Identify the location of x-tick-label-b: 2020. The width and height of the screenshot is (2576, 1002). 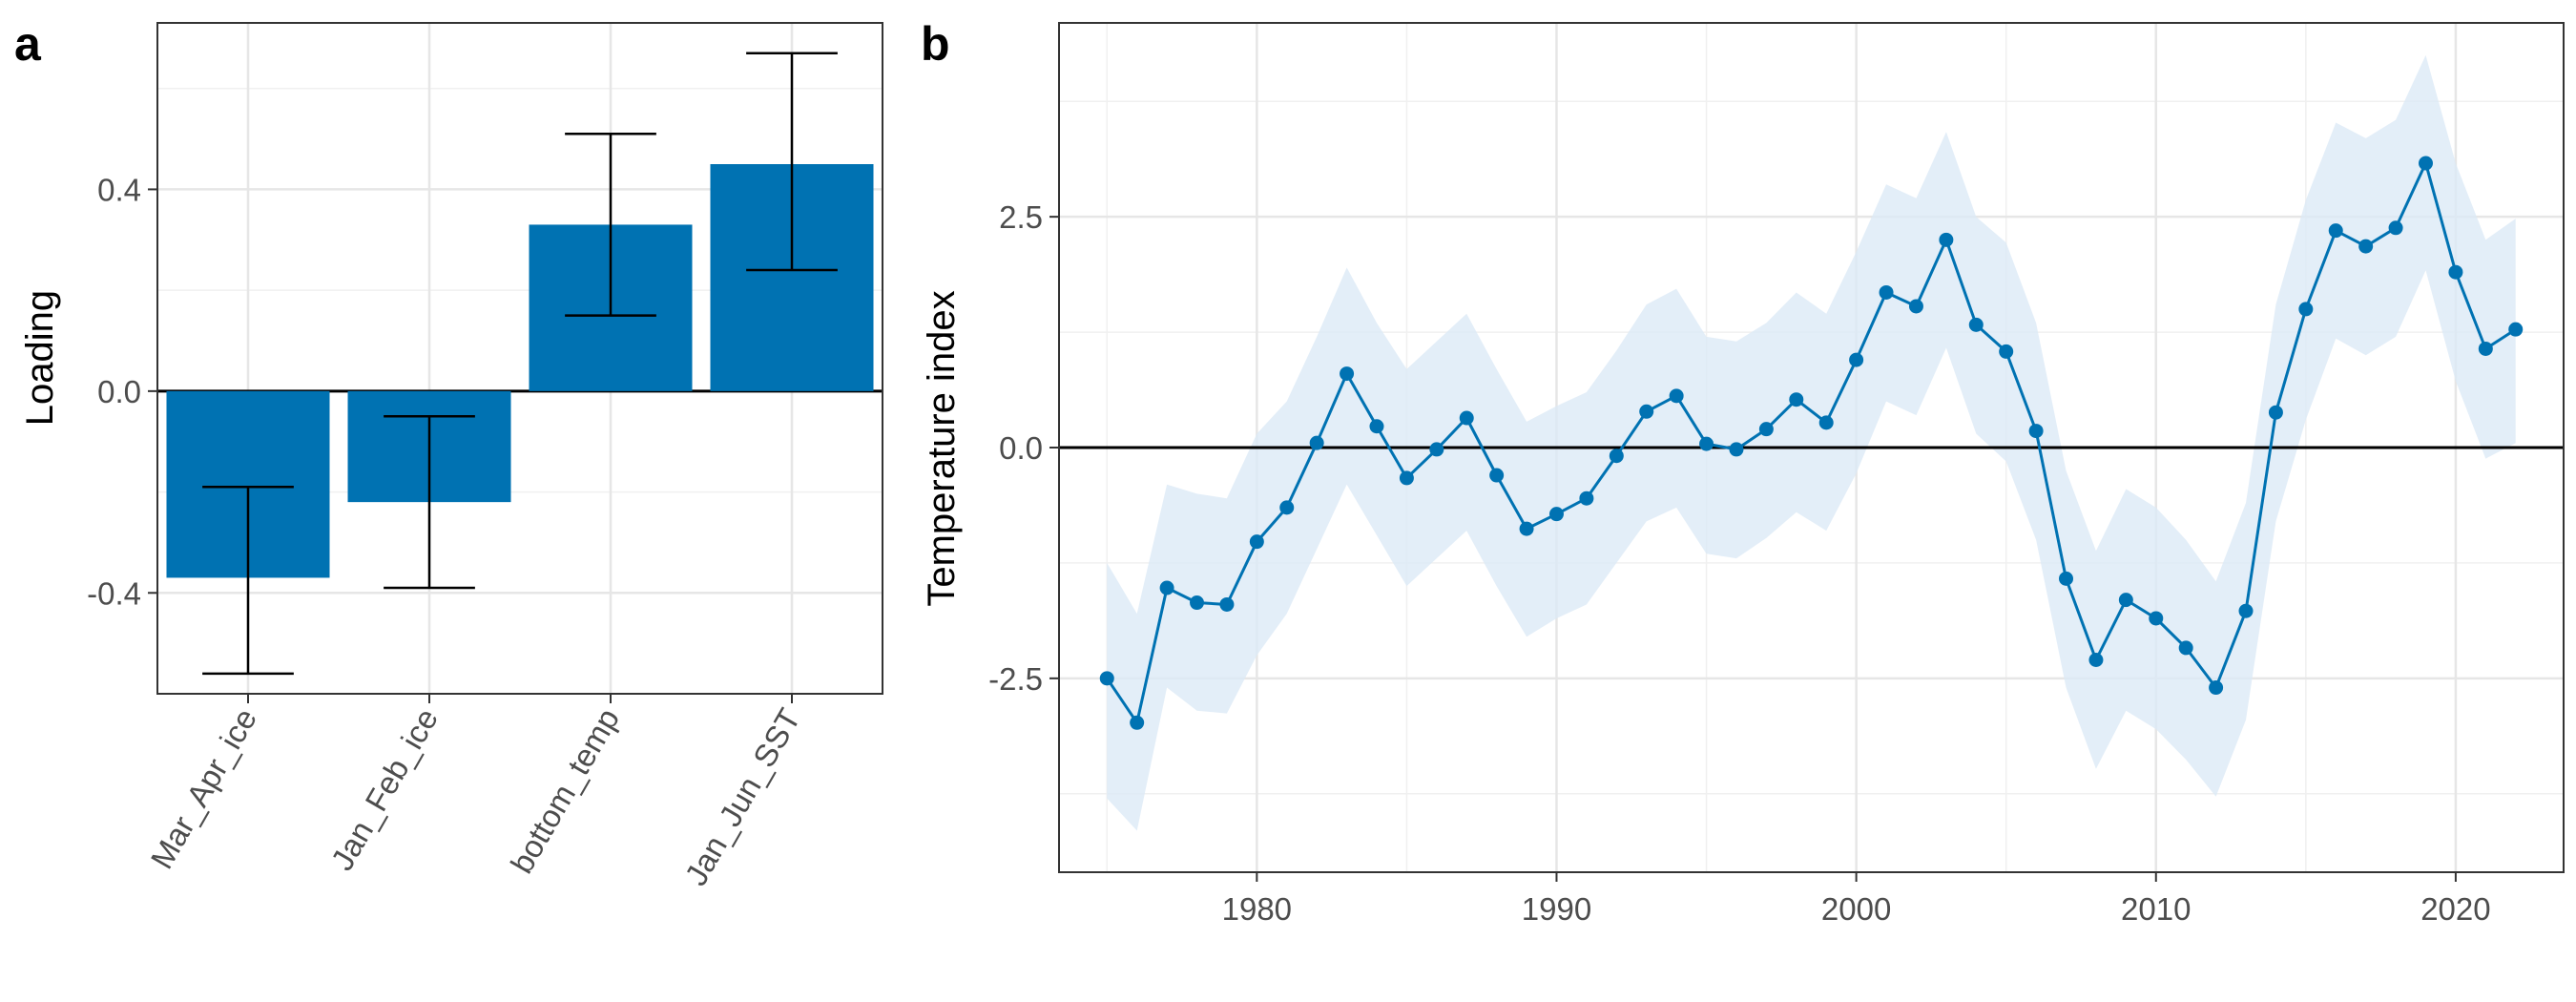
(2455, 909).